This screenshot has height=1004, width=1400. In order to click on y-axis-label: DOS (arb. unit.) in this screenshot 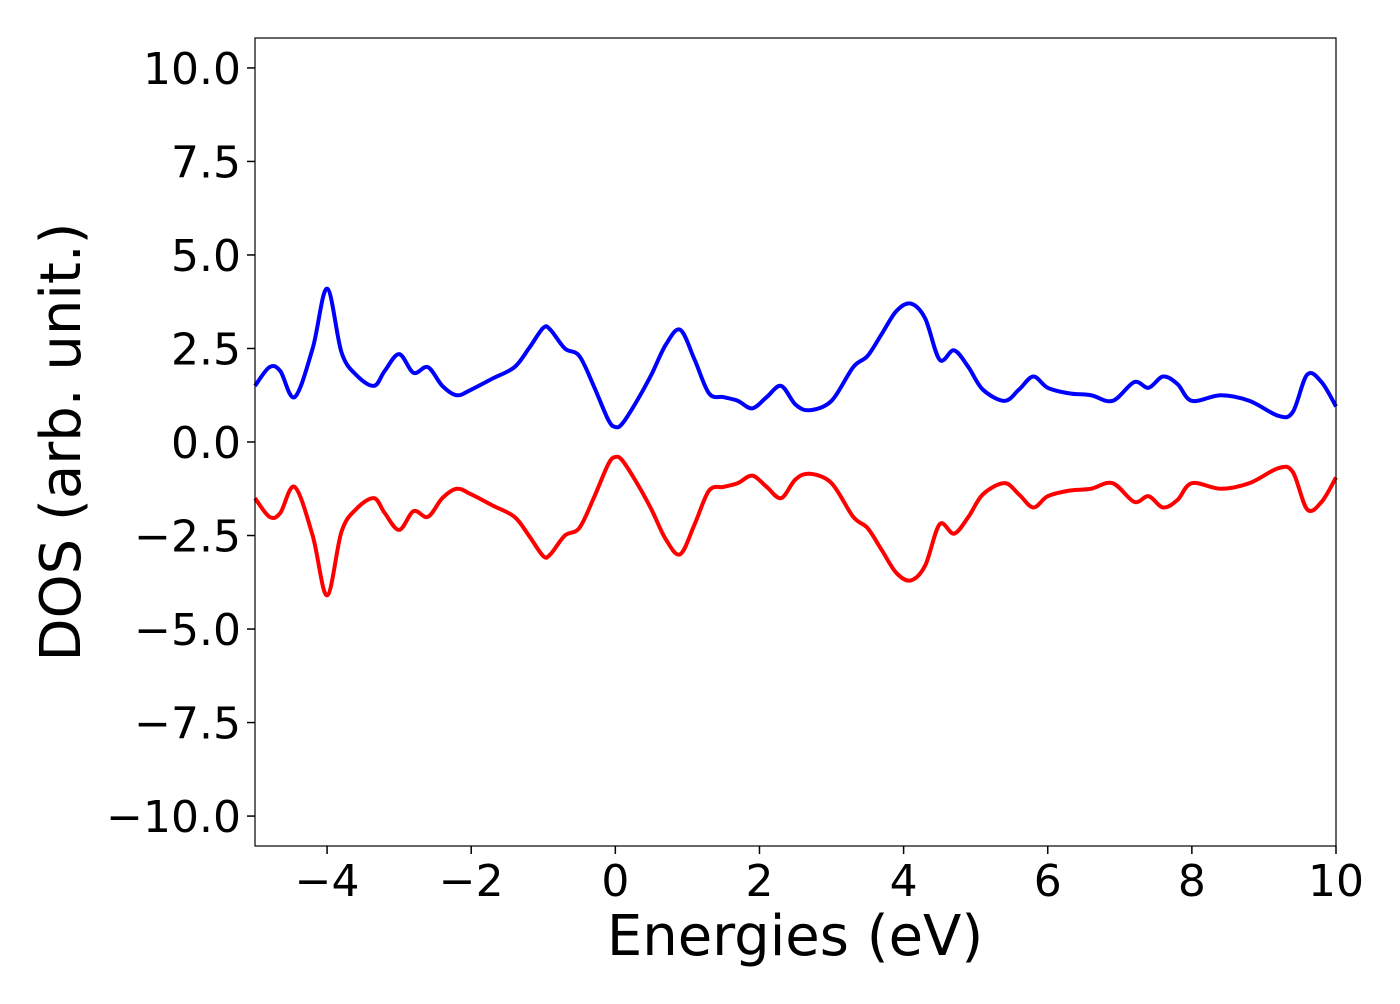, I will do `click(61, 441)`.